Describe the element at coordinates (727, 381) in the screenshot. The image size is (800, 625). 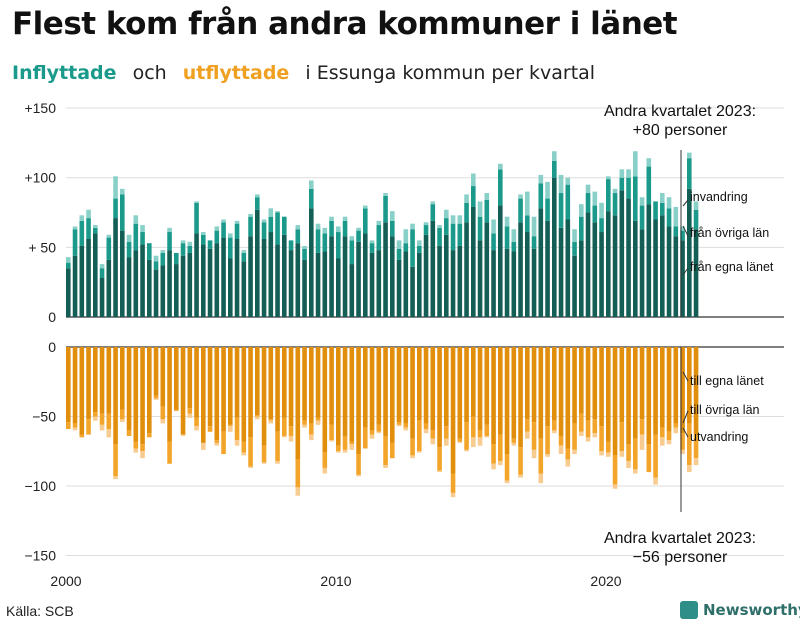
I see `series-label-out: till egna länet` at that location.